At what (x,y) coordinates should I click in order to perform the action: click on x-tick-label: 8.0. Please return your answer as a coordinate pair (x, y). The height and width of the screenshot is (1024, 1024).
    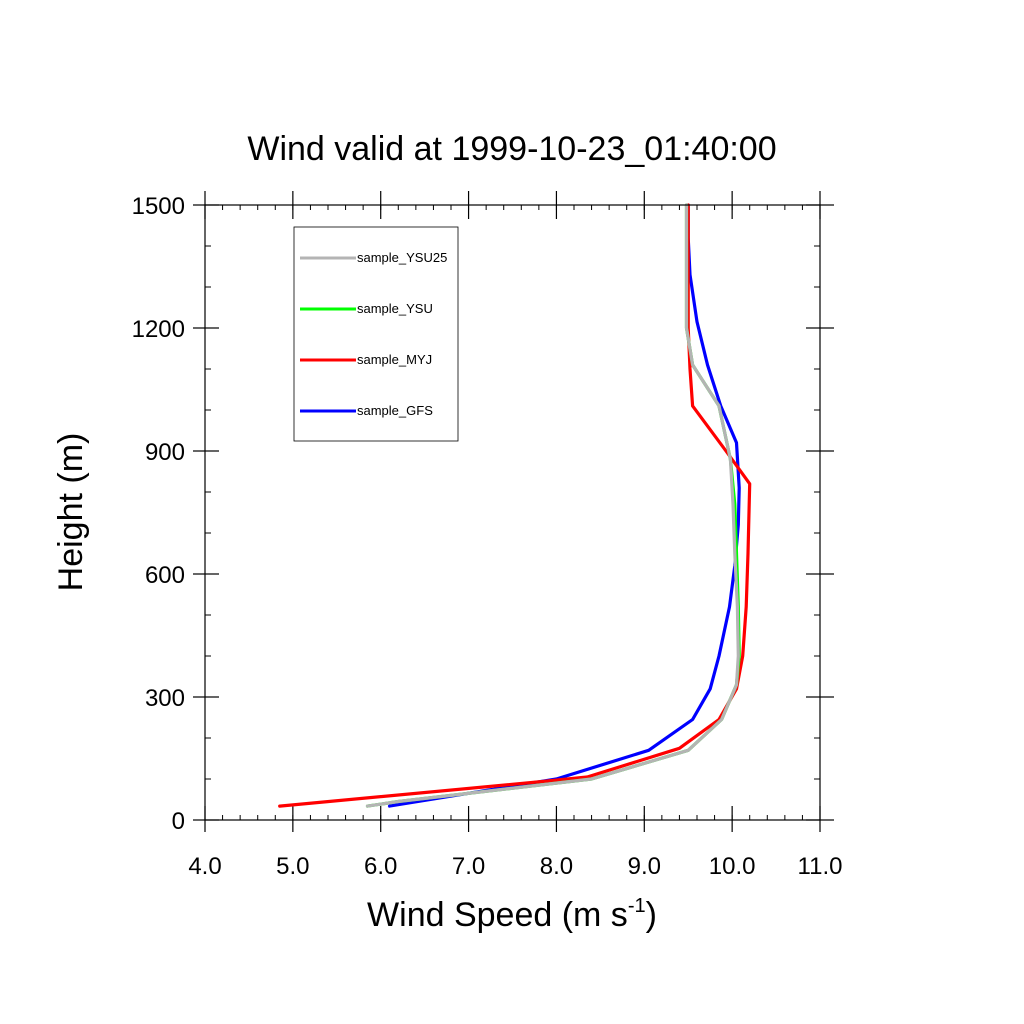
    Looking at the image, I should click on (556, 866).